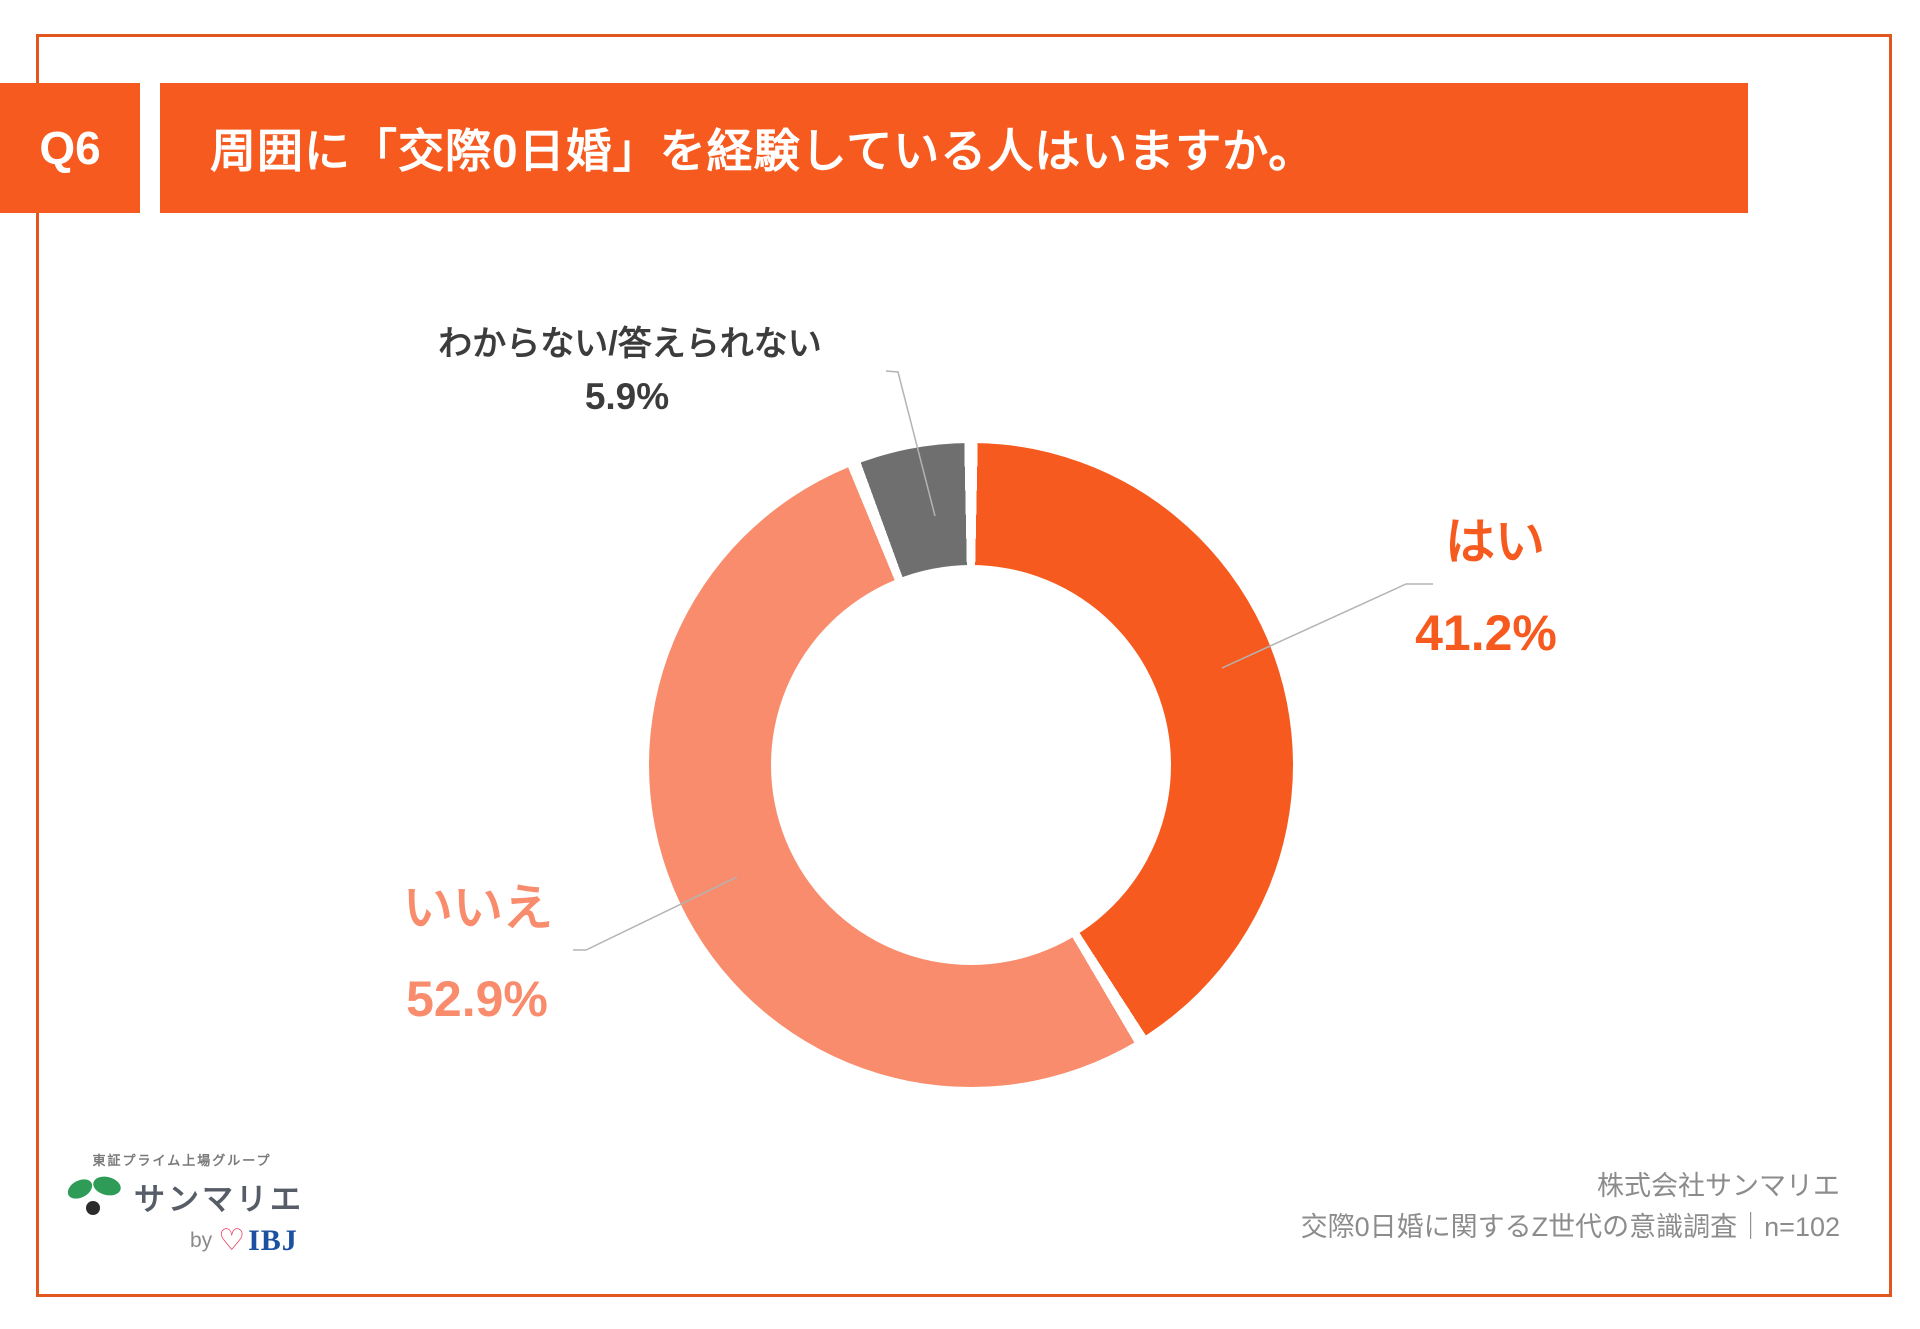  Describe the element at coordinates (1486, 633) in the screenshot. I see `slice-label-yes-value: 41.2%` at that location.